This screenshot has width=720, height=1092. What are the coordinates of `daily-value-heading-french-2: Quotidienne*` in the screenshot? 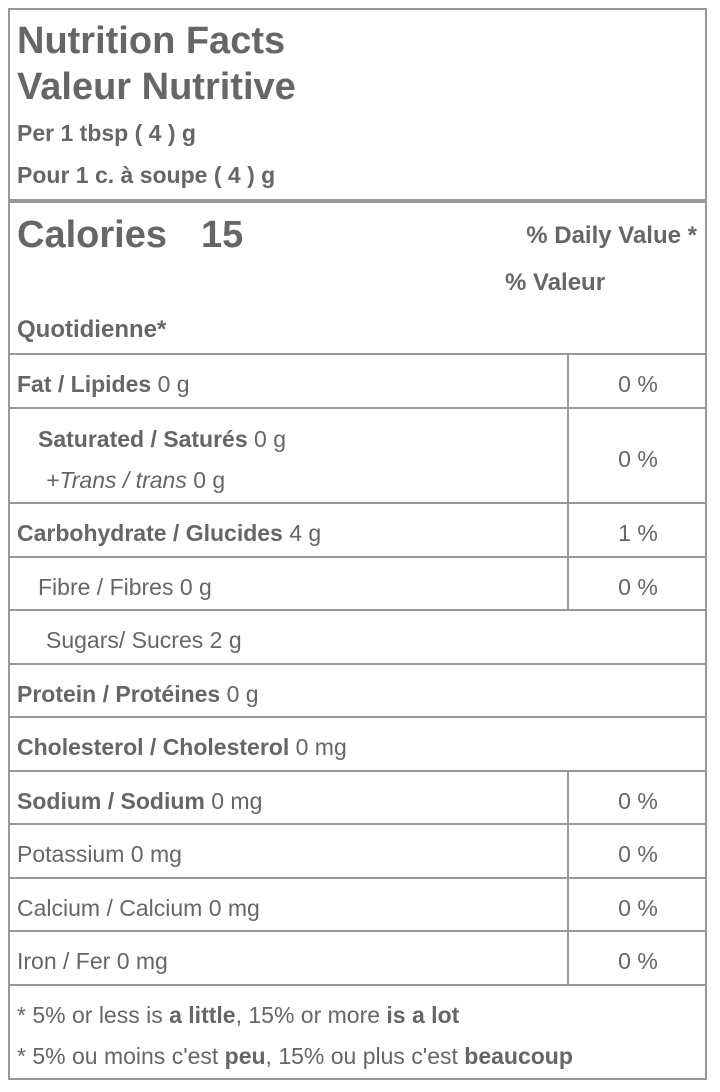 It's located at (92, 329).